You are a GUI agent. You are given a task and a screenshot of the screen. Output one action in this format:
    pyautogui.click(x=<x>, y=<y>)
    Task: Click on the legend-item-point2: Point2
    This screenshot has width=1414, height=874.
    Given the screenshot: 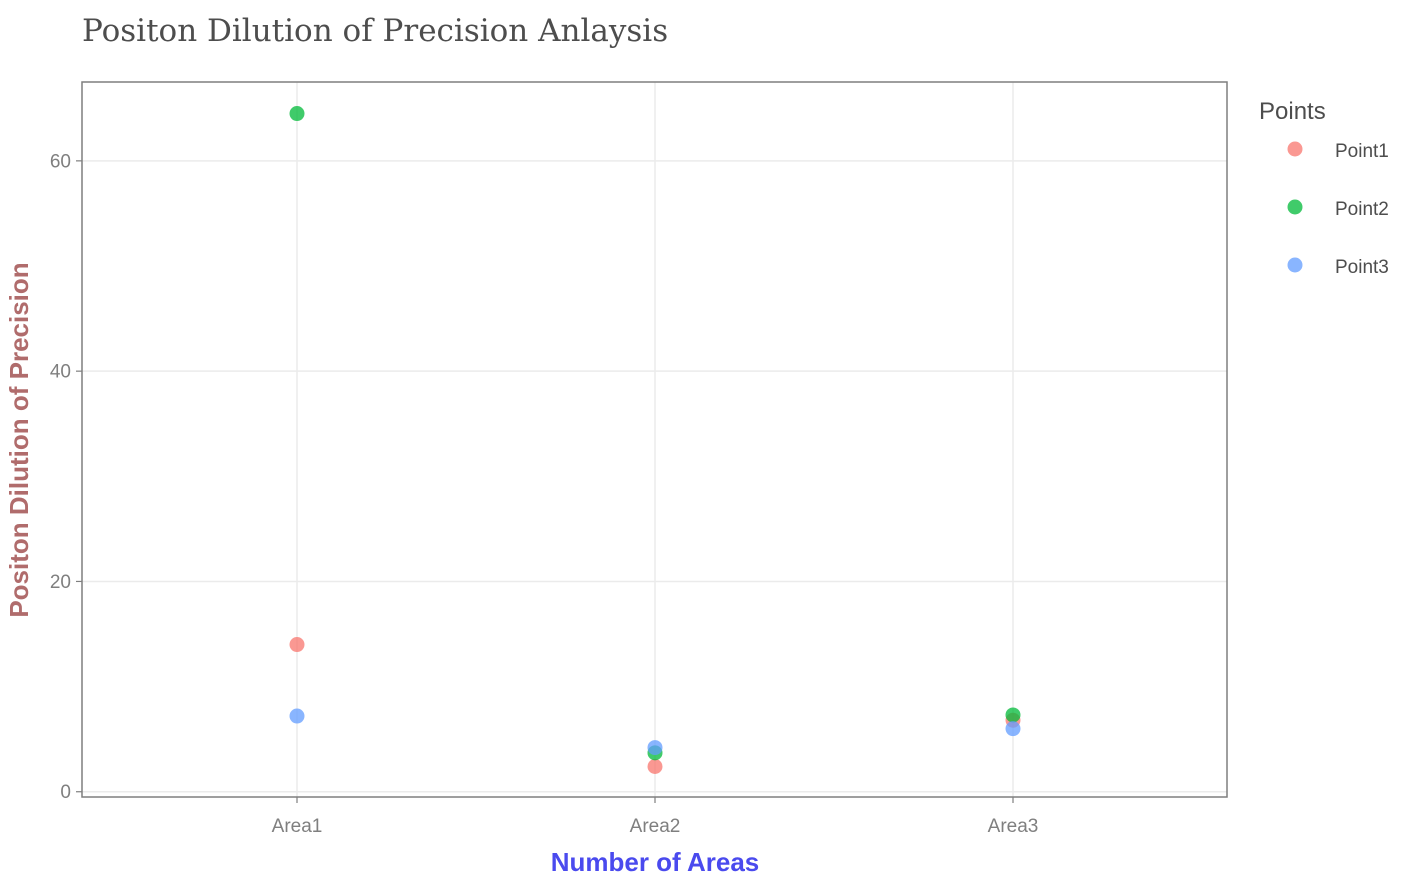 What is the action you would take?
    pyautogui.click(x=1338, y=209)
    